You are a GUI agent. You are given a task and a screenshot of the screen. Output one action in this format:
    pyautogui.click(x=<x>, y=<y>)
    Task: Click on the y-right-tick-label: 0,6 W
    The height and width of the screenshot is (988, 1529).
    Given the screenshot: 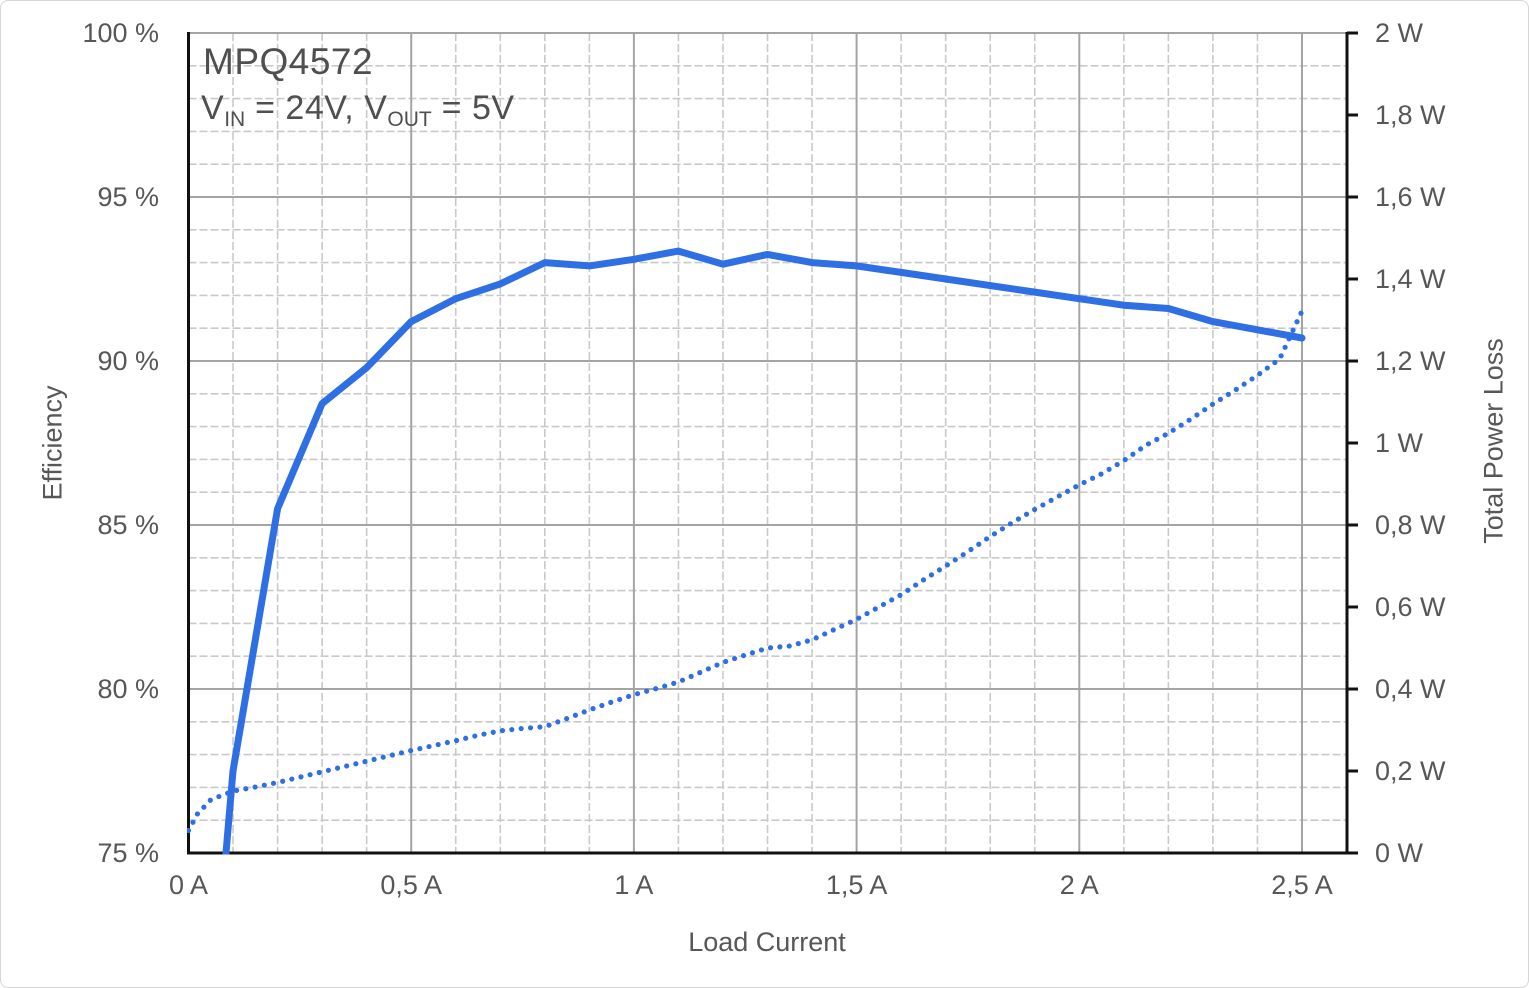 What is the action you would take?
    pyautogui.click(x=1410, y=607)
    